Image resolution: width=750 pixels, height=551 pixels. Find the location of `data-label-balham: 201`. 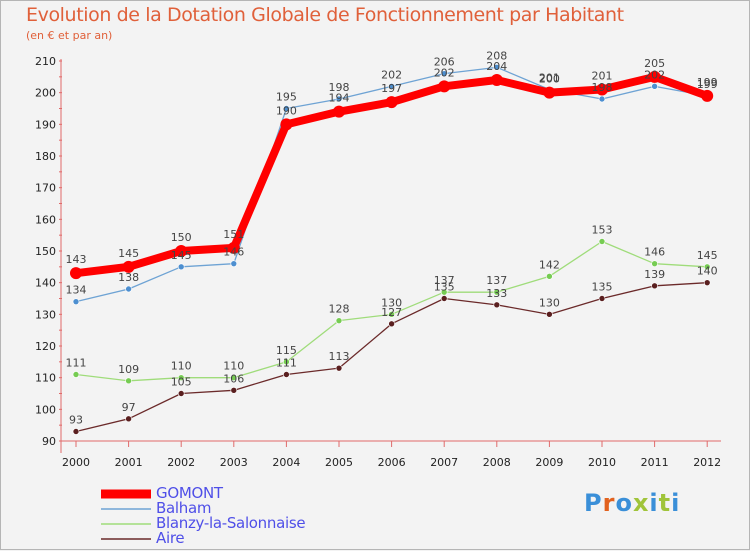

data-label-balham: 201 is located at coordinates (549, 78).